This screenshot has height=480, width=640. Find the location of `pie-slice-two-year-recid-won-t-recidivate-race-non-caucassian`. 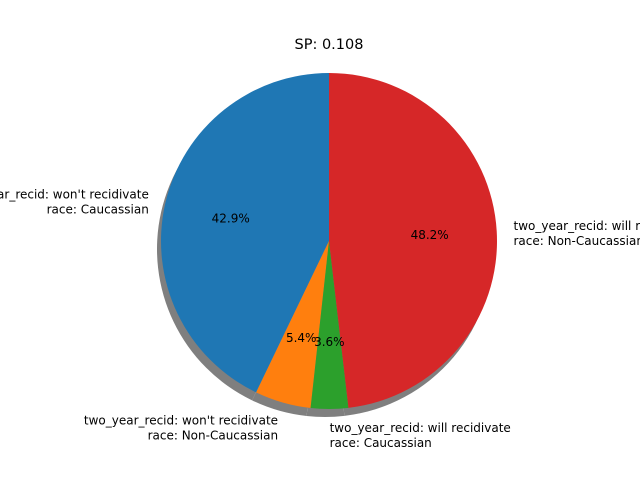

pie-slice-two-year-recid-won-t-recidivate-race-non-caucassian is located at coordinates (292, 324).